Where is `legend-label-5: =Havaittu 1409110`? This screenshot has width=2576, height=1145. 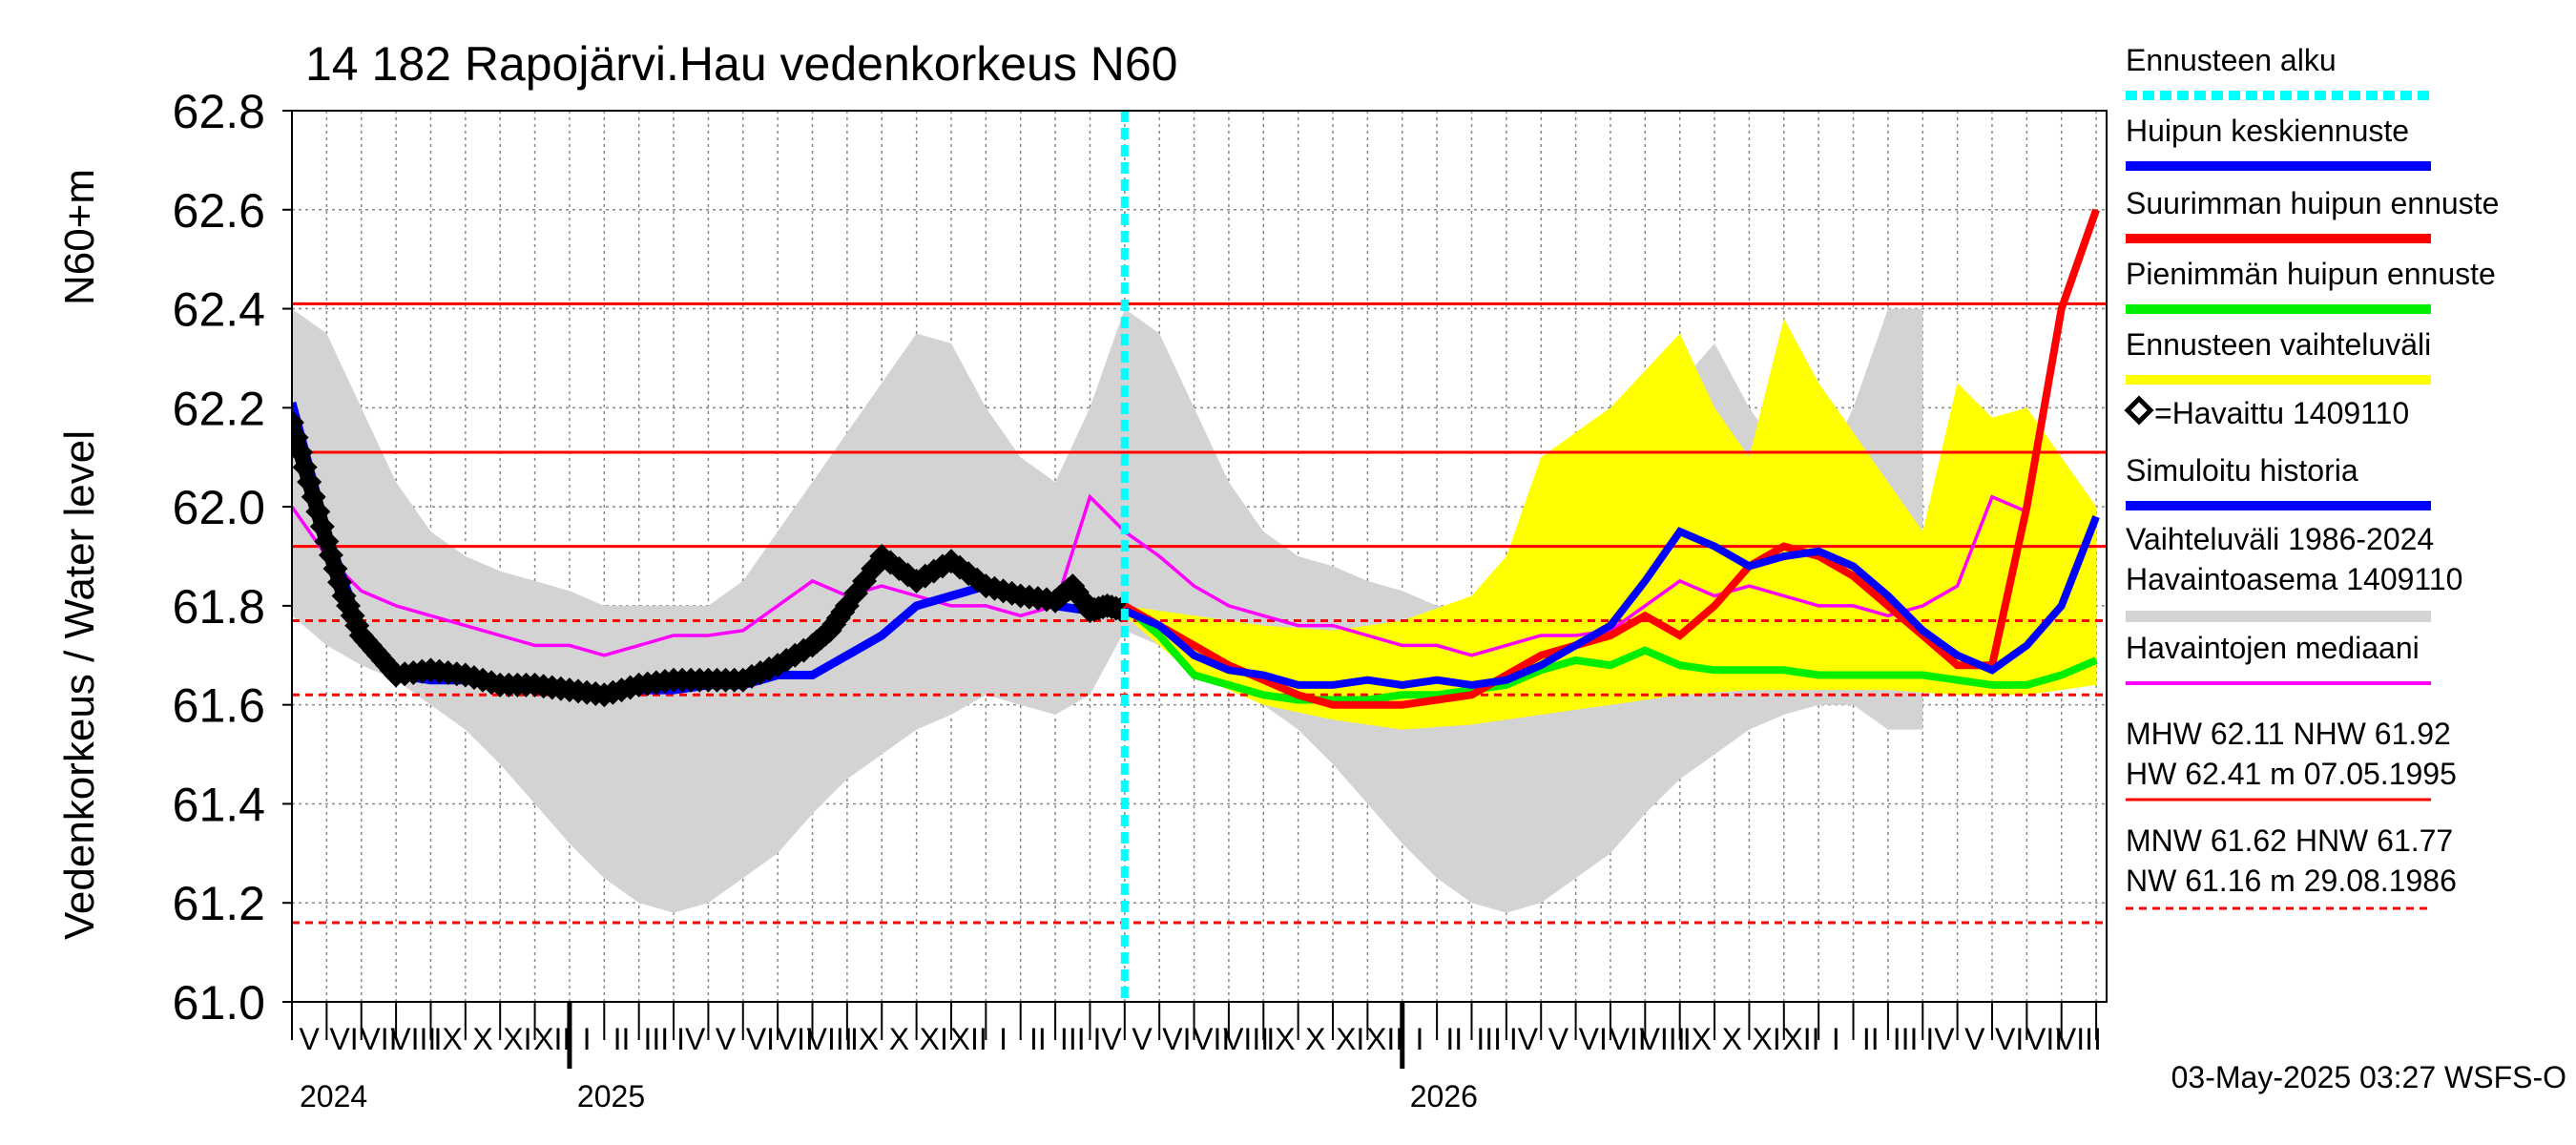 legend-label-5: =Havaittu 1409110 is located at coordinates (2281, 413).